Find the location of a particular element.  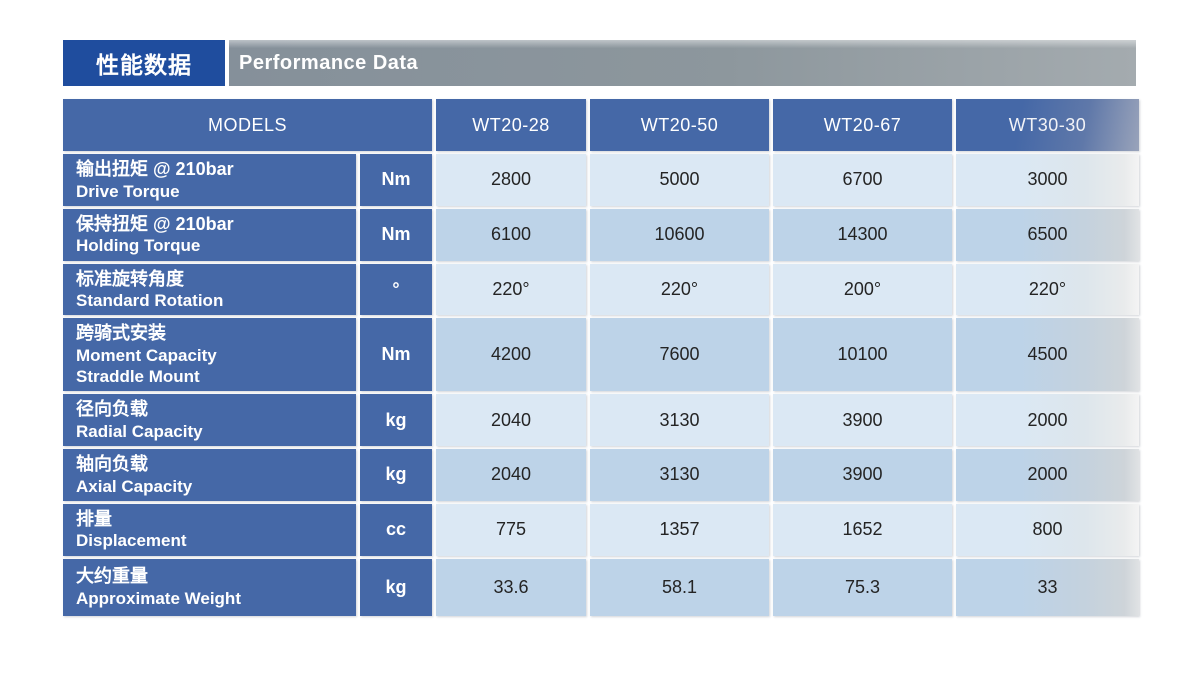

row-label: 大约重量 Approximate Weight is located at coordinates (209, 587).